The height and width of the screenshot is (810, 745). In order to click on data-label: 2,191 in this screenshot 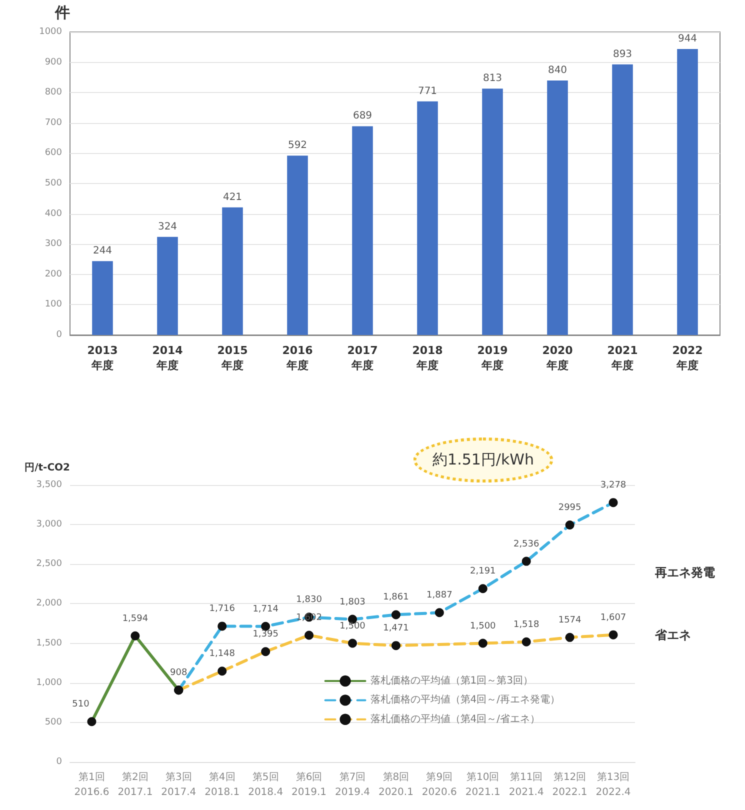, I will do `click(483, 571)`.